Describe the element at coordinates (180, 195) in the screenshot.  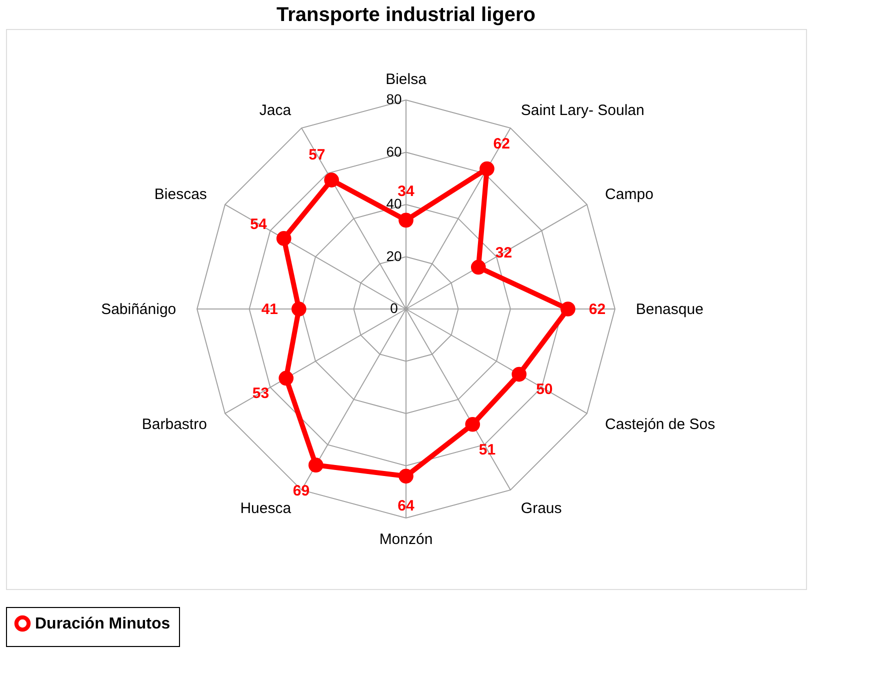
I see `spoke-label: Biescas` at that location.